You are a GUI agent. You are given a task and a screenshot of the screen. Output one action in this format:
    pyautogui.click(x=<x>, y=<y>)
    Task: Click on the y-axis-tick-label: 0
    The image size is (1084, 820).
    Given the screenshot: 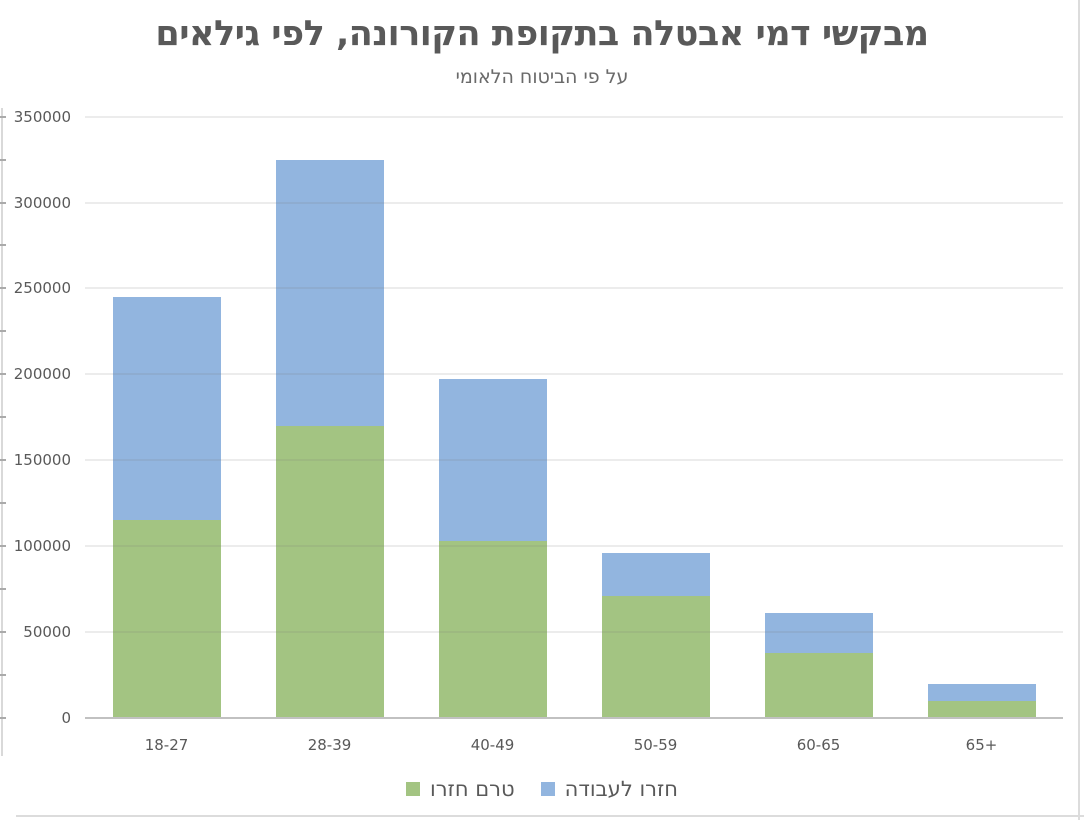 What is the action you would take?
    pyautogui.click(x=66, y=718)
    